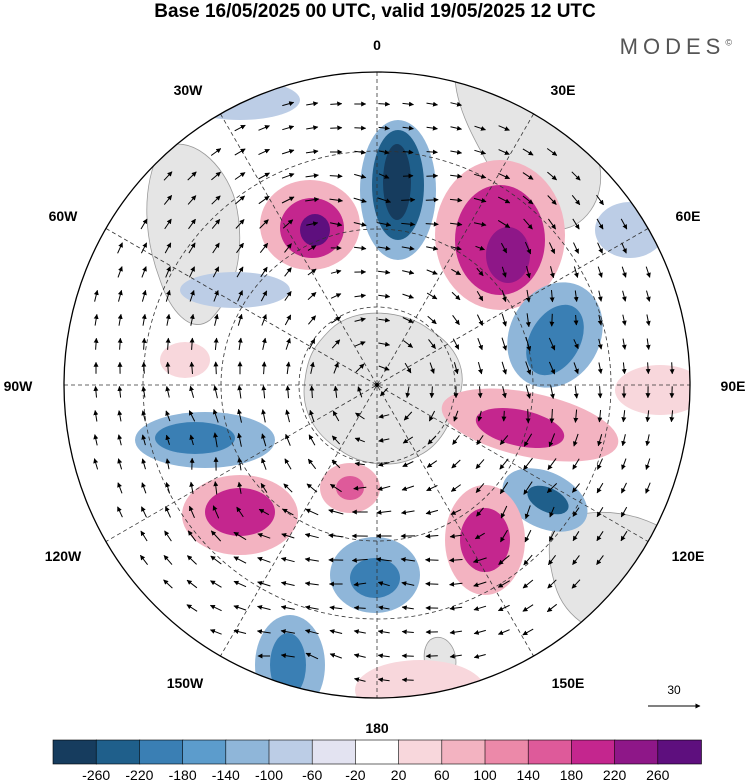 The width and height of the screenshot is (750, 783). What do you see at coordinates (185, 683) in the screenshot?
I see `label-lon-150w: 150W` at bounding box center [185, 683].